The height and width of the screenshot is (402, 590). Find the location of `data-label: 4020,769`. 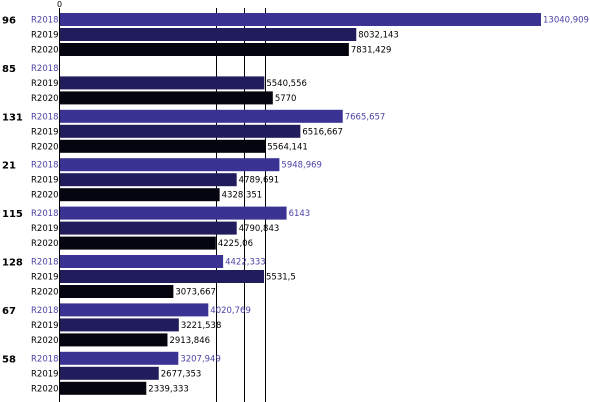

data-label: 4020,769 is located at coordinates (230, 311).